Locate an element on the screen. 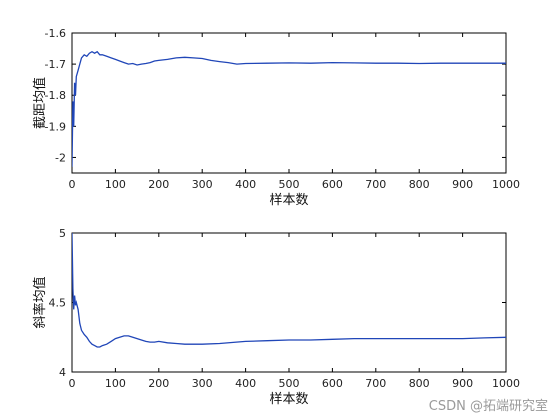 The height and width of the screenshot is (420, 560). slope-ytick-label: 4.5 is located at coordinates (58, 303).